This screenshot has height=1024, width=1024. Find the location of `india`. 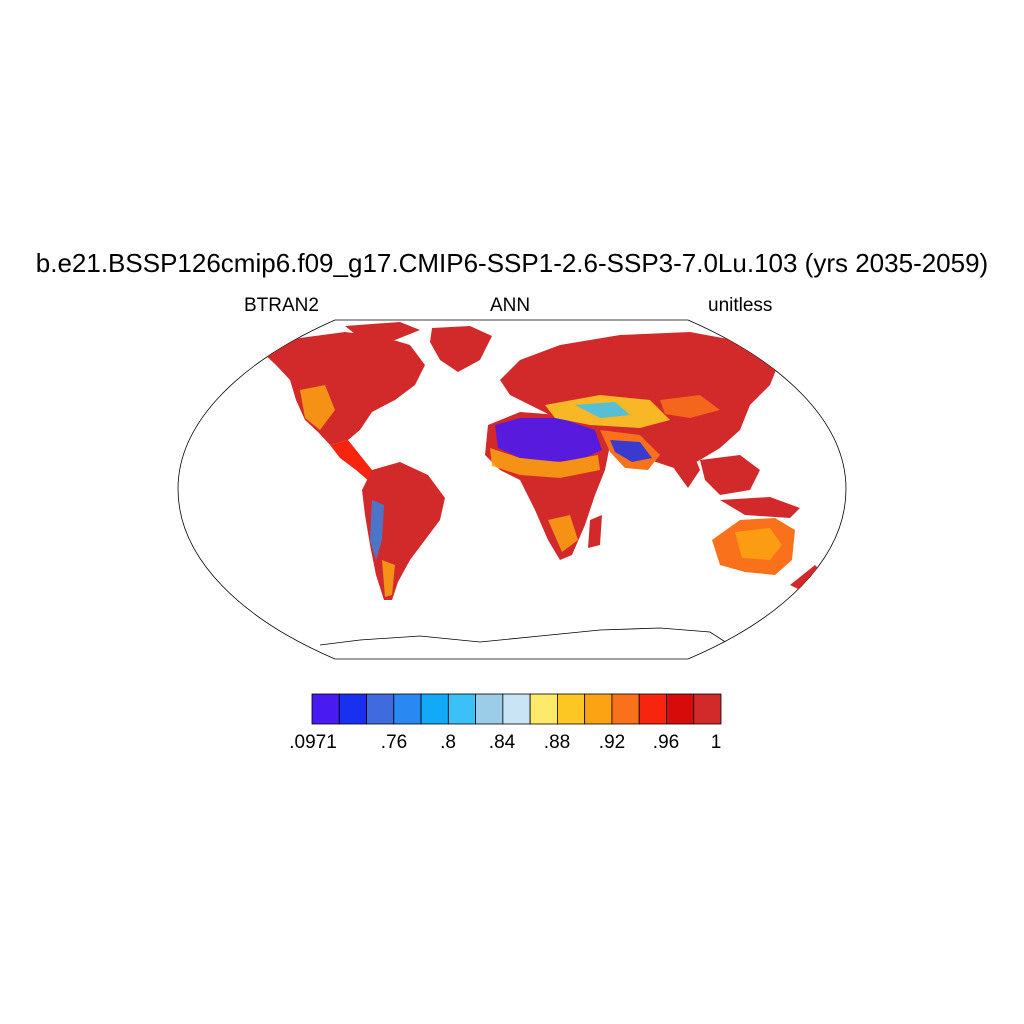

india is located at coordinates (680, 464).